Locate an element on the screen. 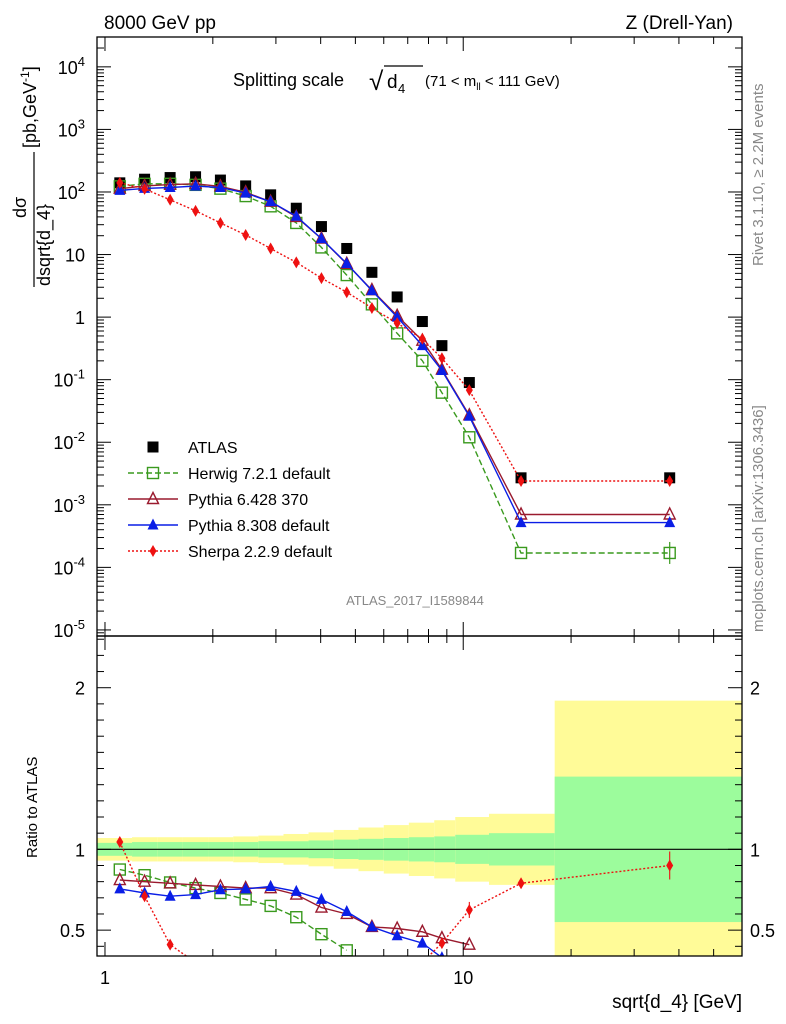 This screenshot has height=1024, width=786. title-cut-open: (71 < m is located at coordinates (450, 81).